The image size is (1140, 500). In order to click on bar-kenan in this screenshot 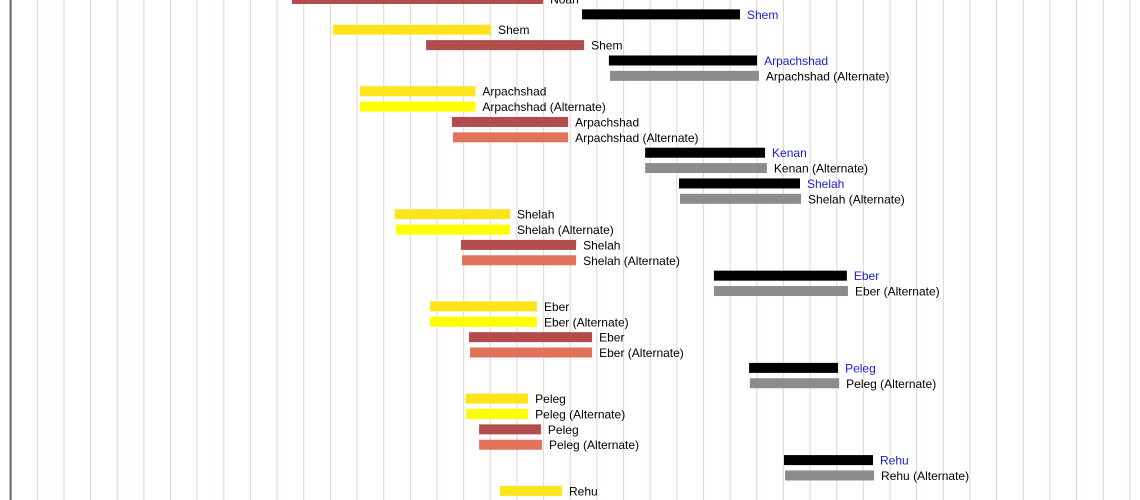, I will do `click(705, 152)`.